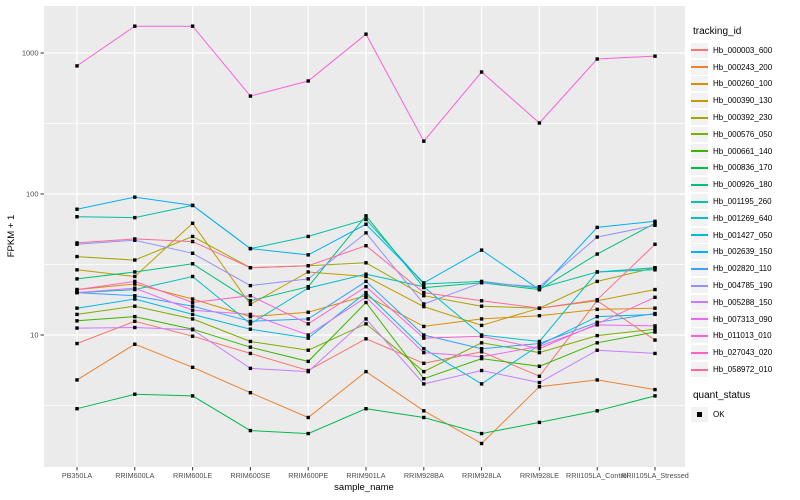 The width and height of the screenshot is (800, 500). Describe the element at coordinates (34, 335) in the screenshot. I see `y-tick-label: 10` at that location.